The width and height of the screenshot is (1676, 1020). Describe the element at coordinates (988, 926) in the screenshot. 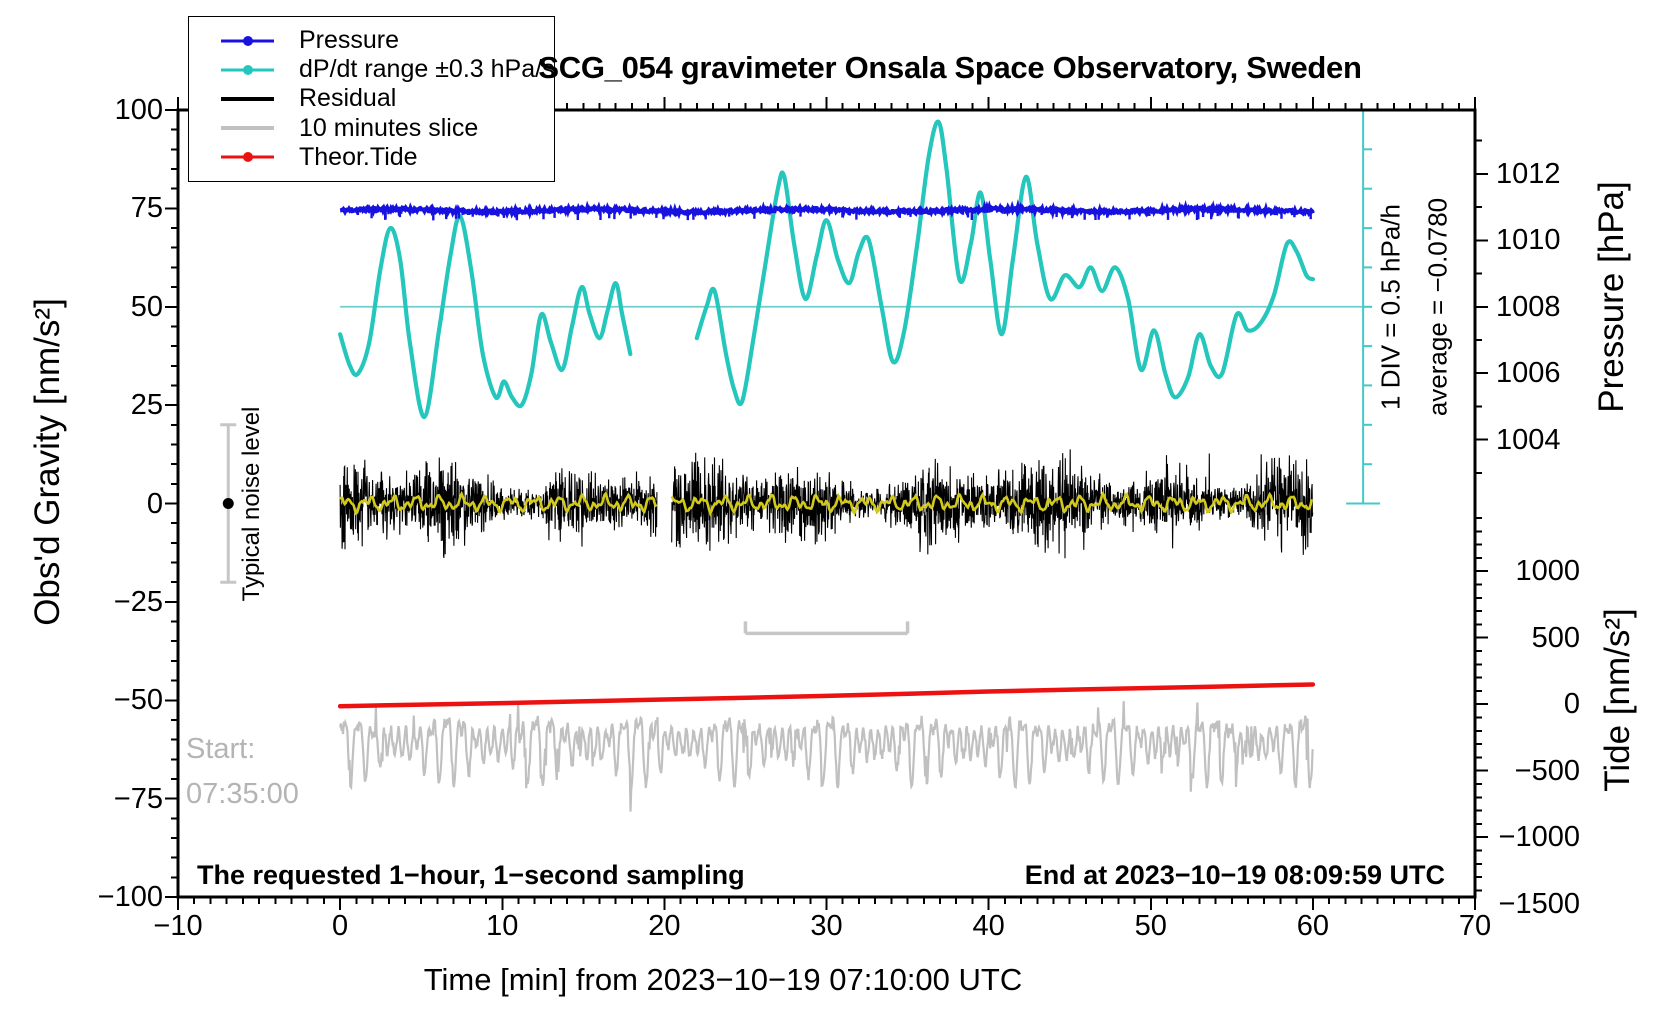

I see `x-tick-label: 40` at that location.